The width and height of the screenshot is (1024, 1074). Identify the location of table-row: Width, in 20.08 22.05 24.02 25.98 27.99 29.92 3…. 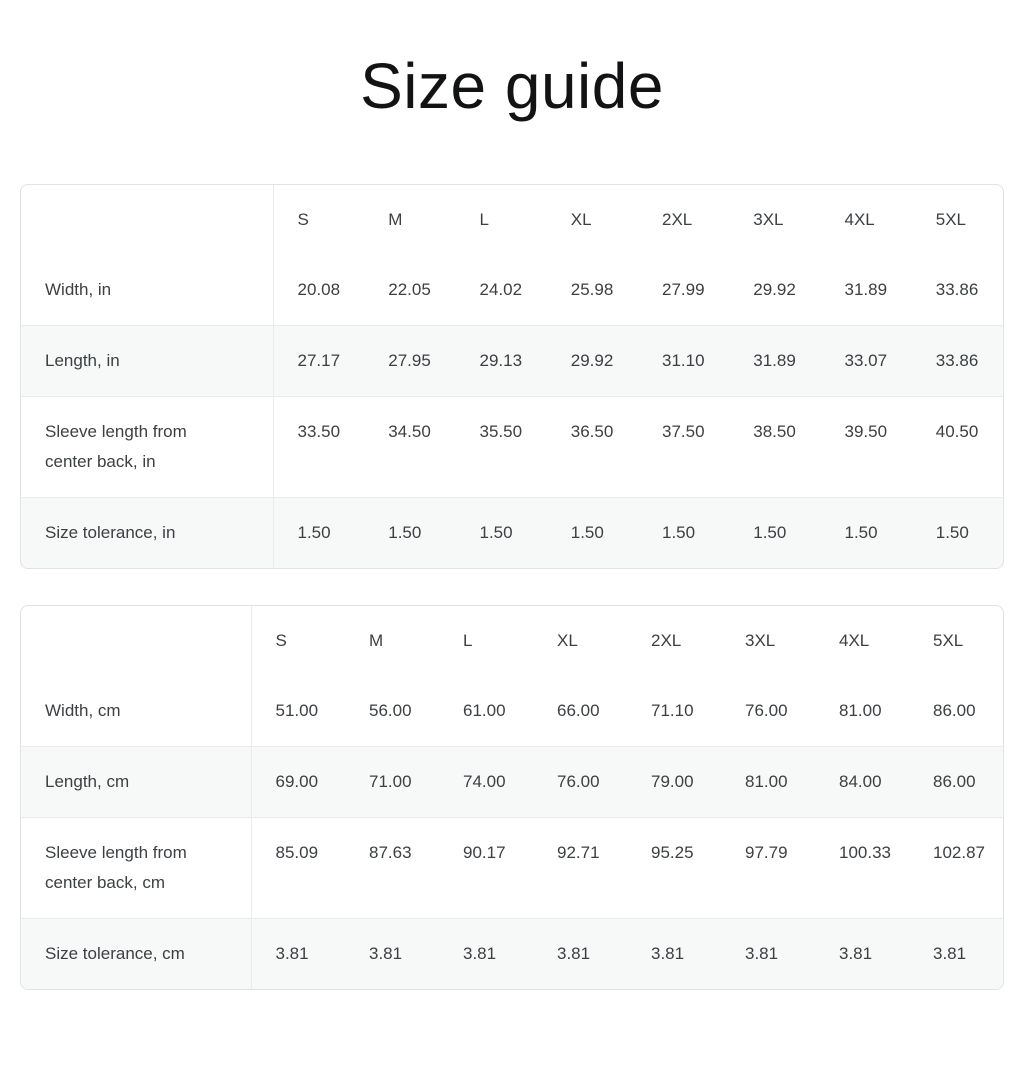
(512, 290).